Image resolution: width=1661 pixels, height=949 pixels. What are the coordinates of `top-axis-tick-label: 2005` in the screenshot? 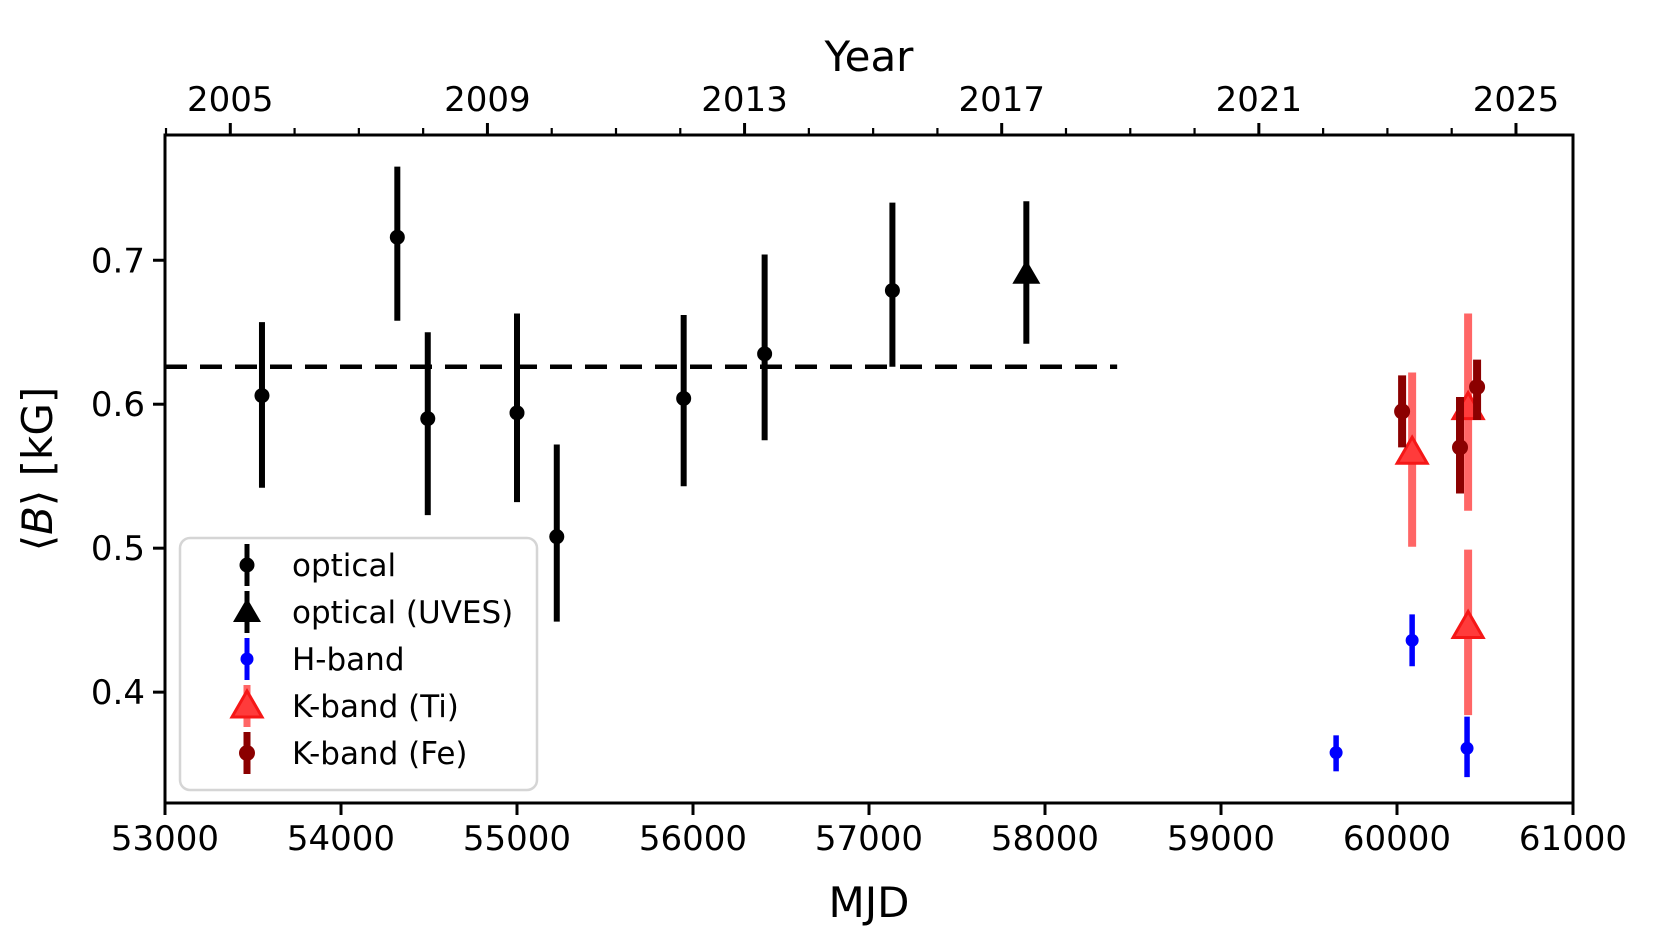 It's located at (230, 100).